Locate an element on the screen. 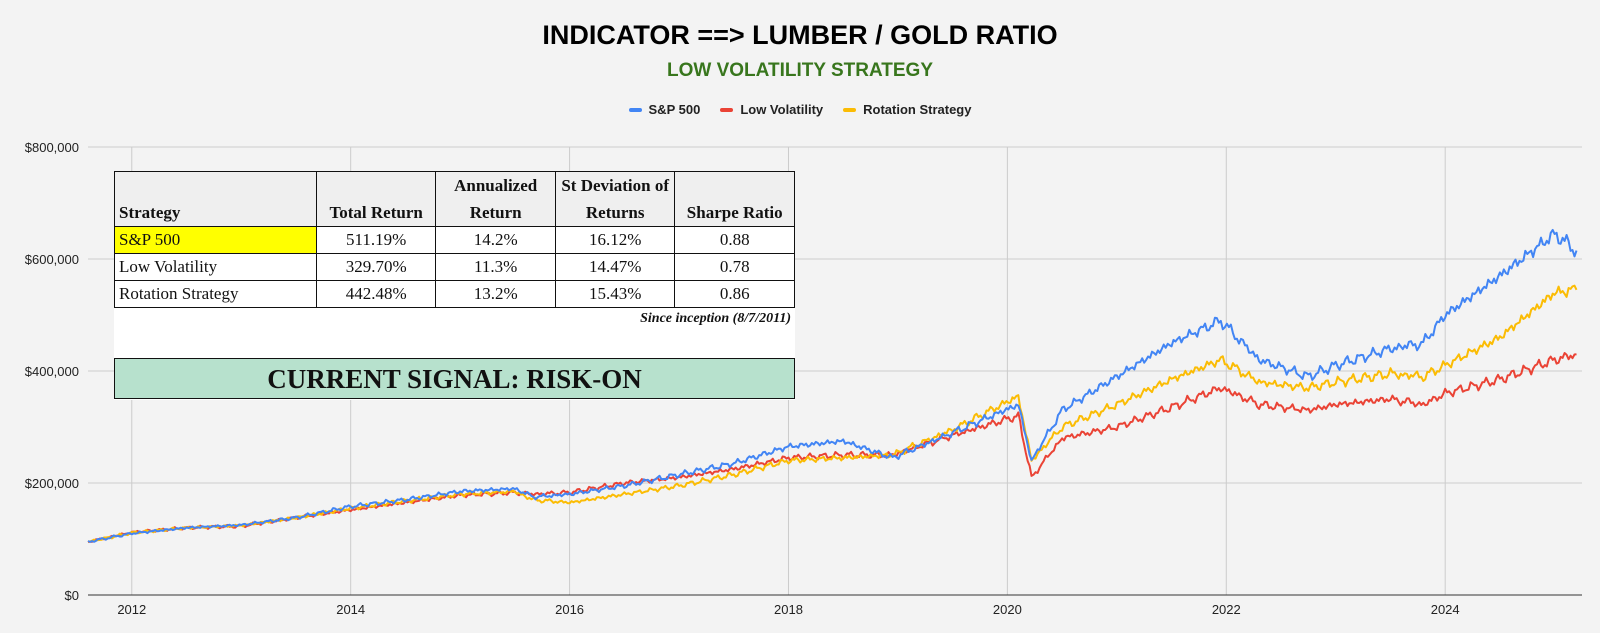 This screenshot has height=633, width=1600. cell-sharpe-ratio: 0.86 is located at coordinates (734, 294).